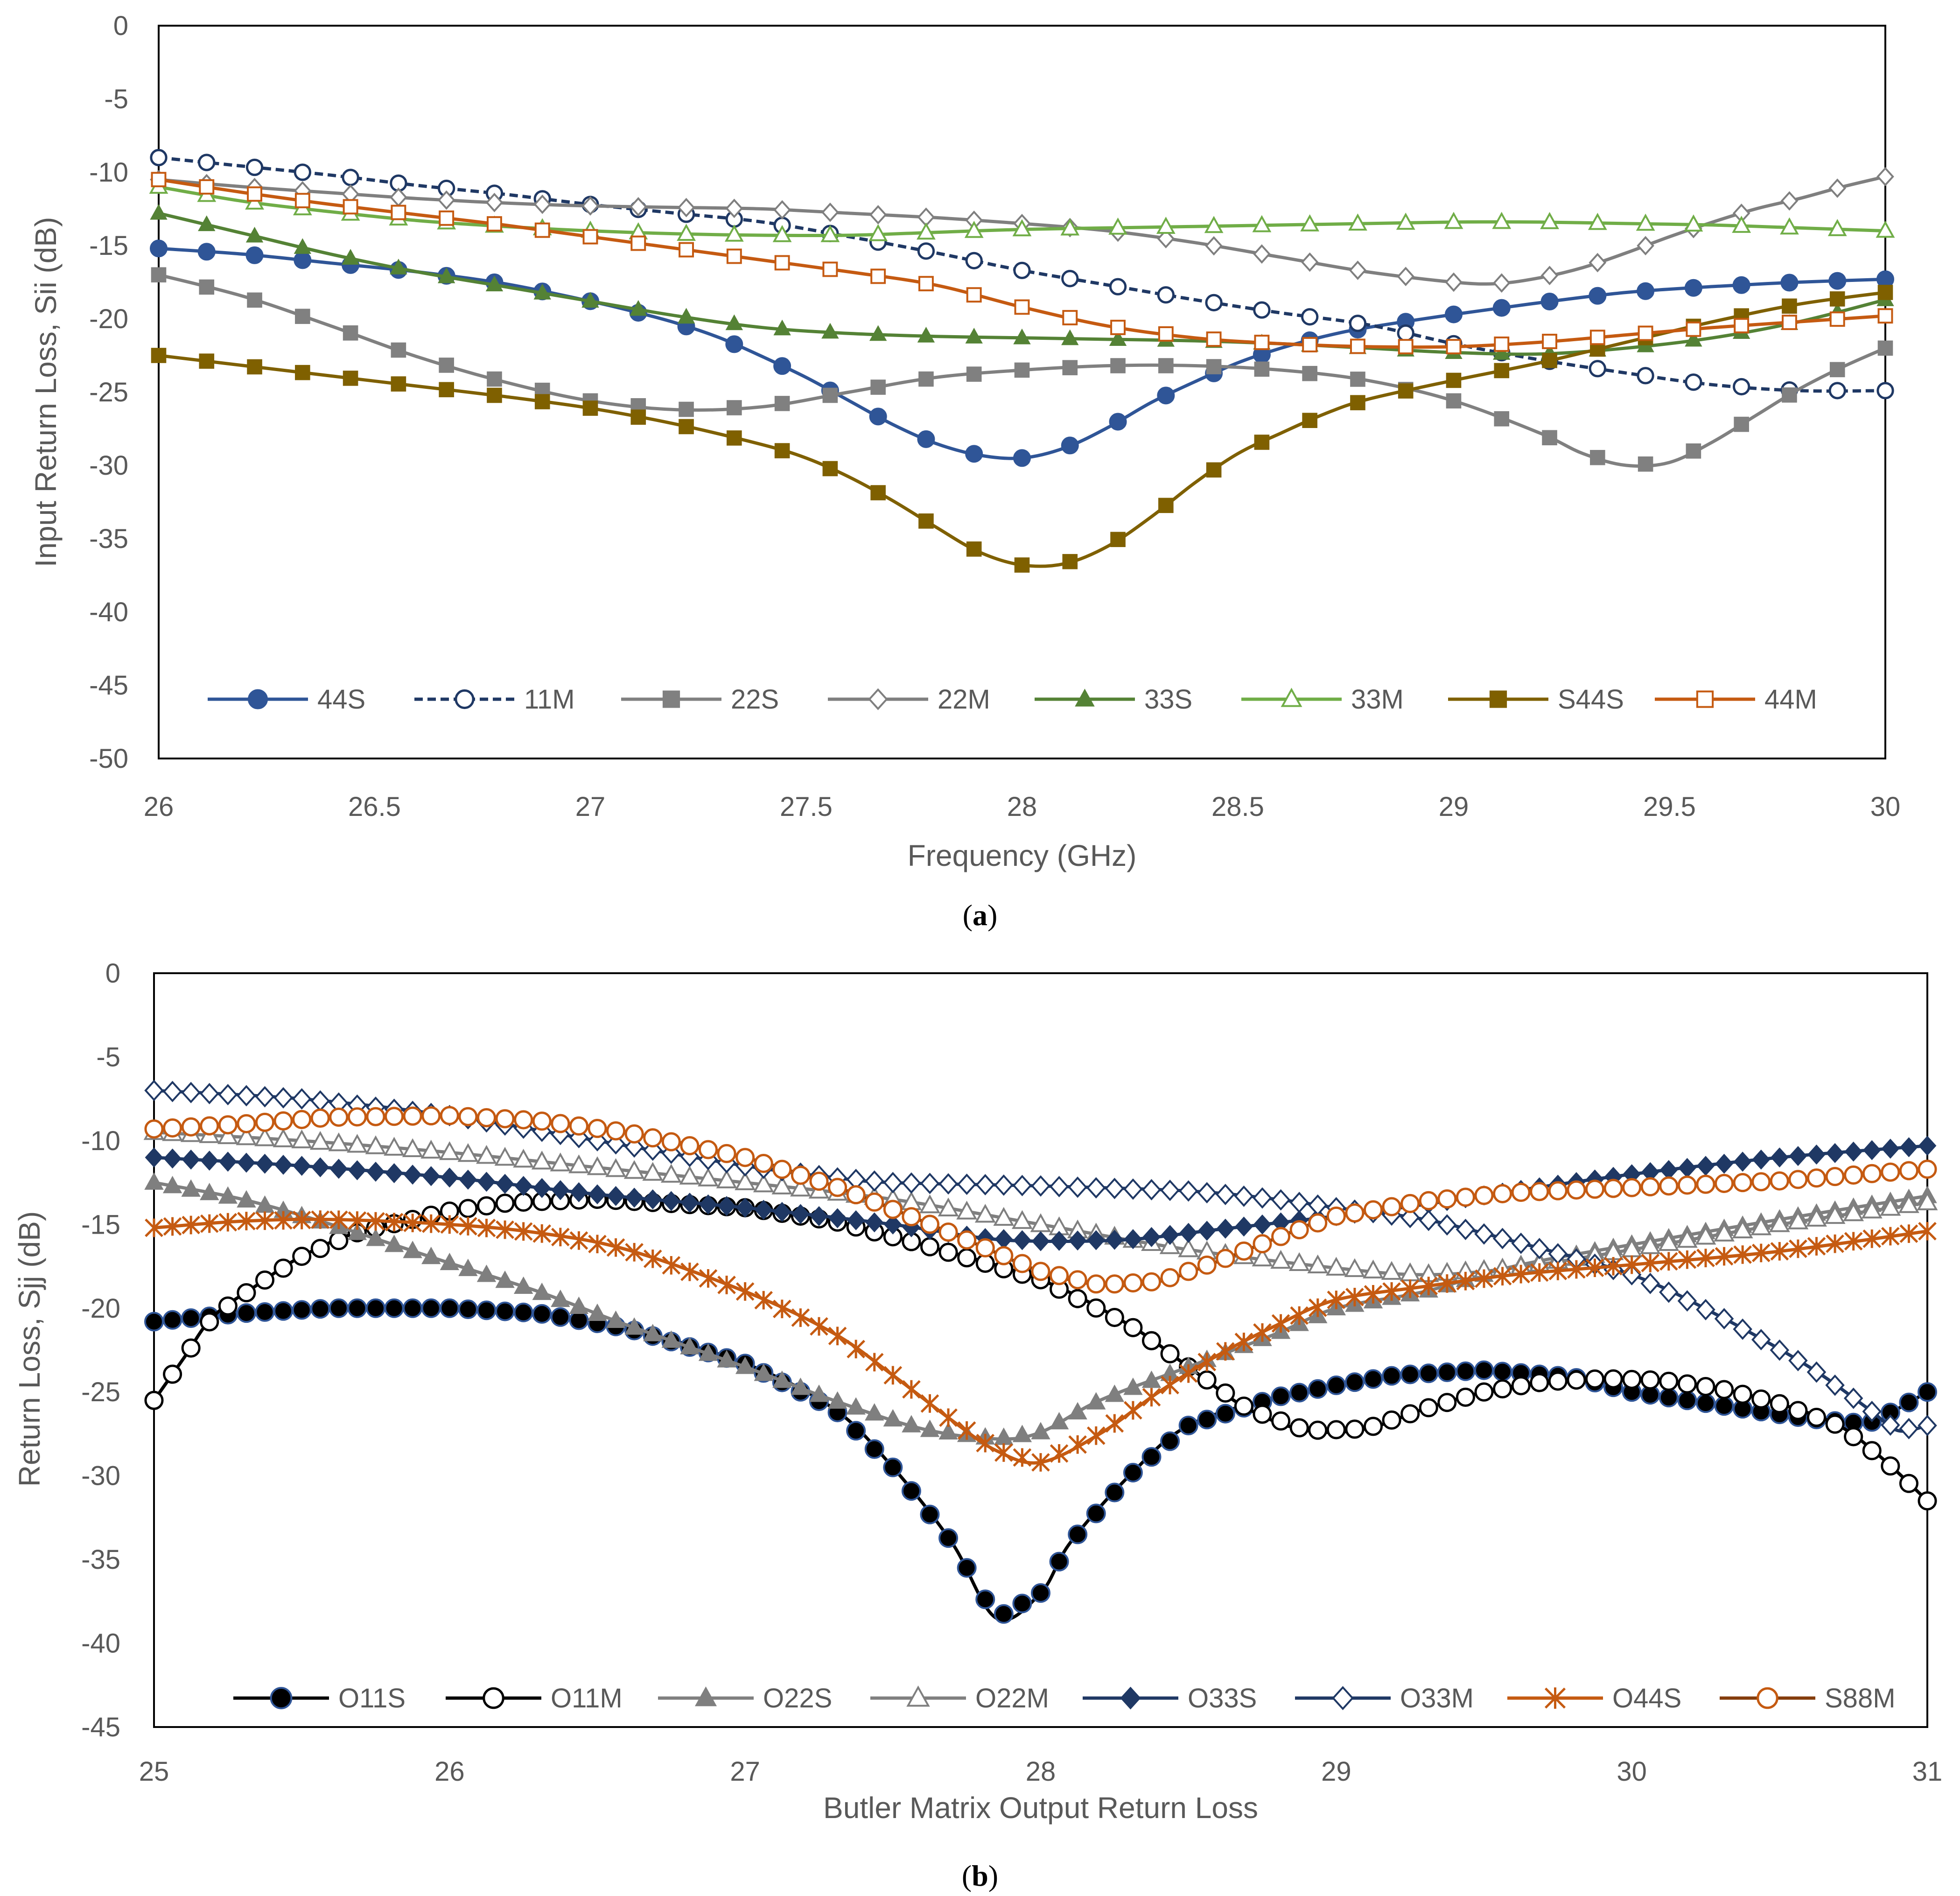 Image resolution: width=1960 pixels, height=1896 pixels. Describe the element at coordinates (1377, 699) in the screenshot. I see `chart-a-legend-label: 33M` at that location.